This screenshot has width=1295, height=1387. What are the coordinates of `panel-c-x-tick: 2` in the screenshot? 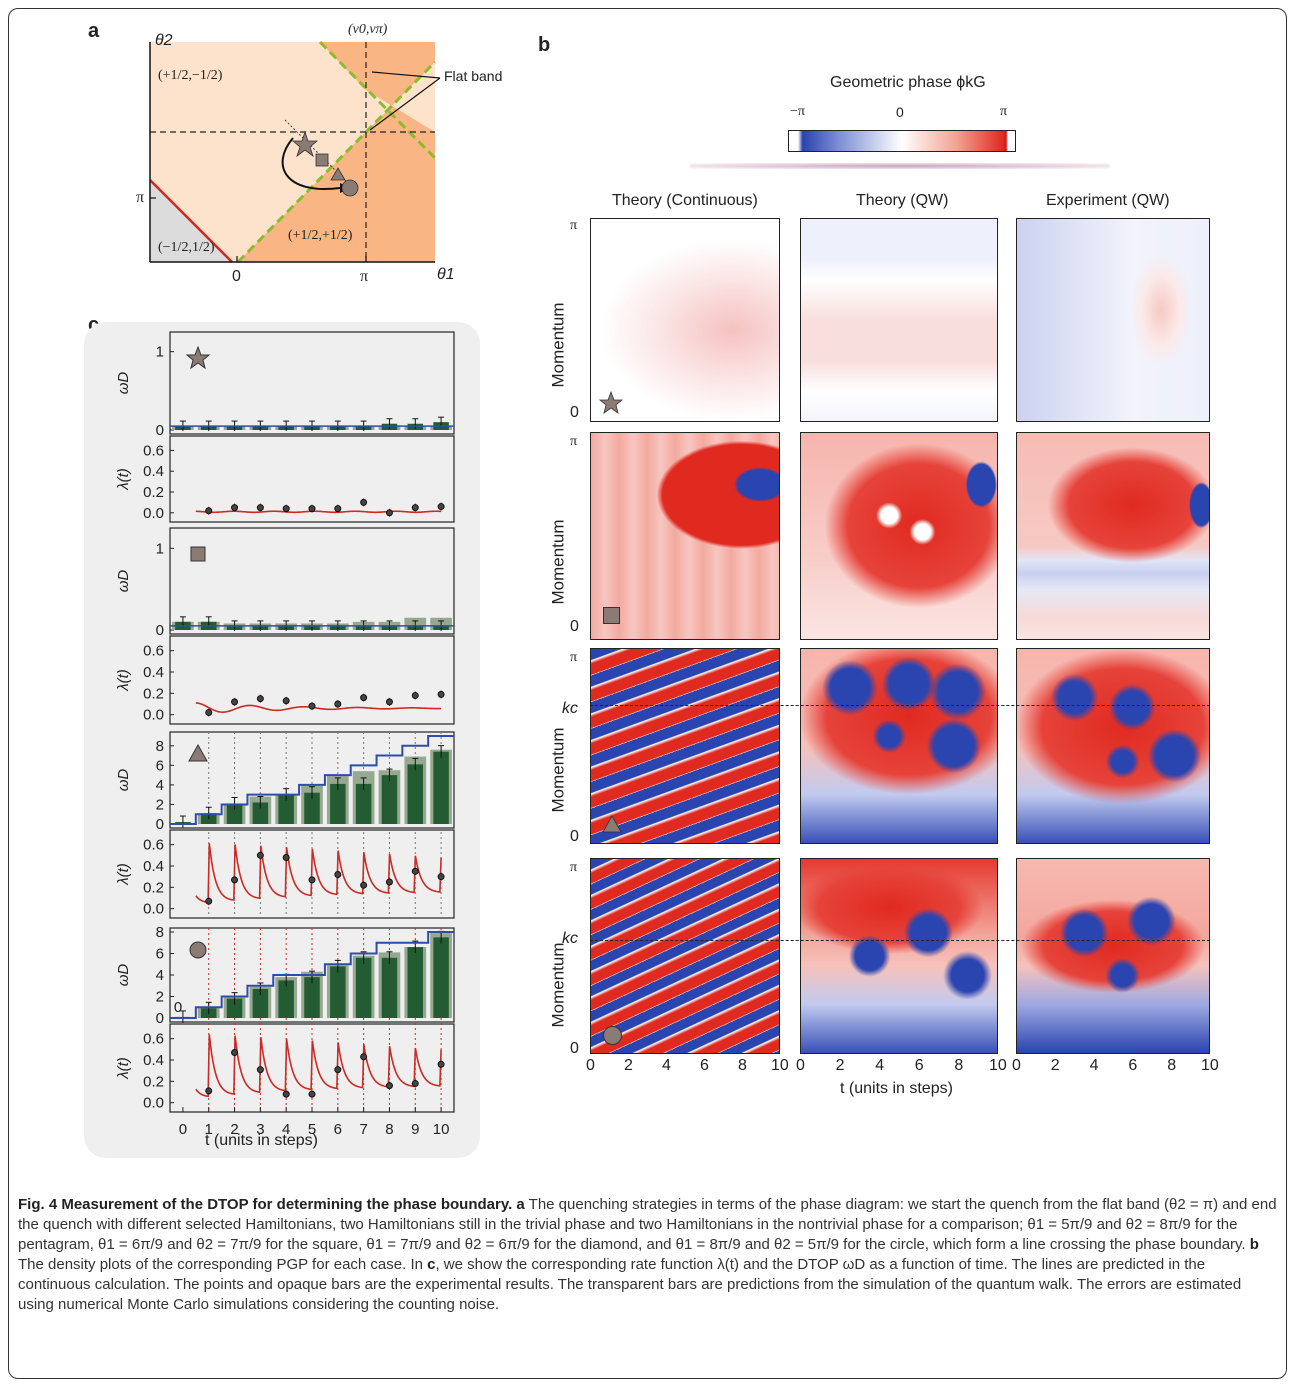 It's located at (234, 1129).